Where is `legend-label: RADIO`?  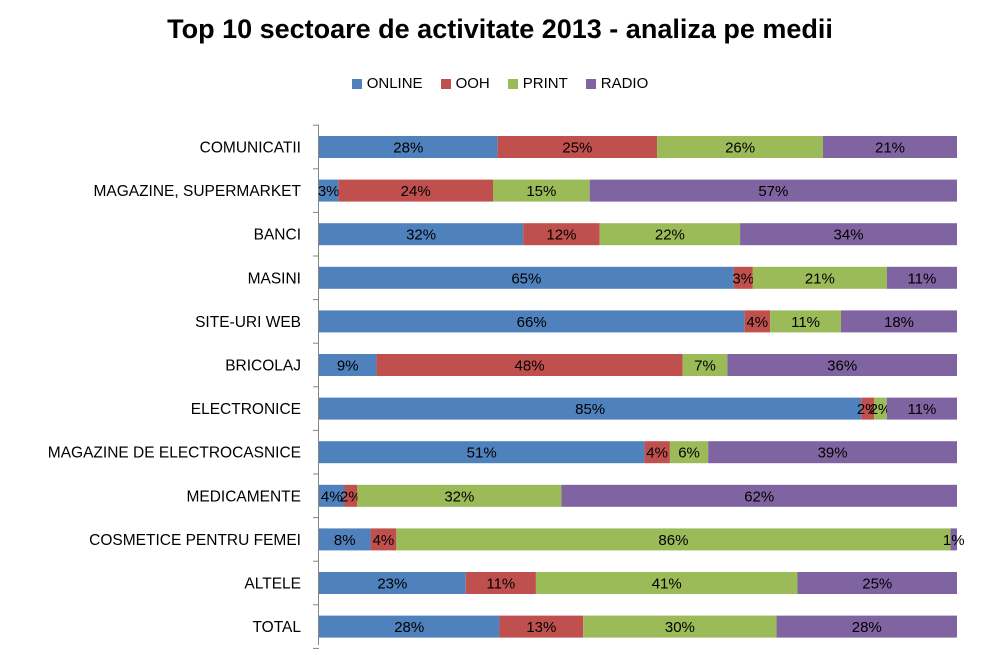 legend-label: RADIO is located at coordinates (624, 83).